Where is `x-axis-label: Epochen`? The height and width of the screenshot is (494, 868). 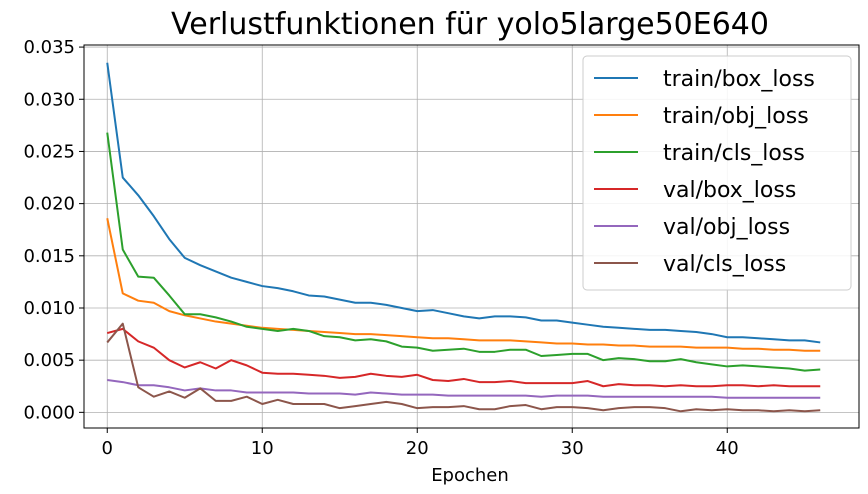 x-axis-label: Epochen is located at coordinates (470, 475).